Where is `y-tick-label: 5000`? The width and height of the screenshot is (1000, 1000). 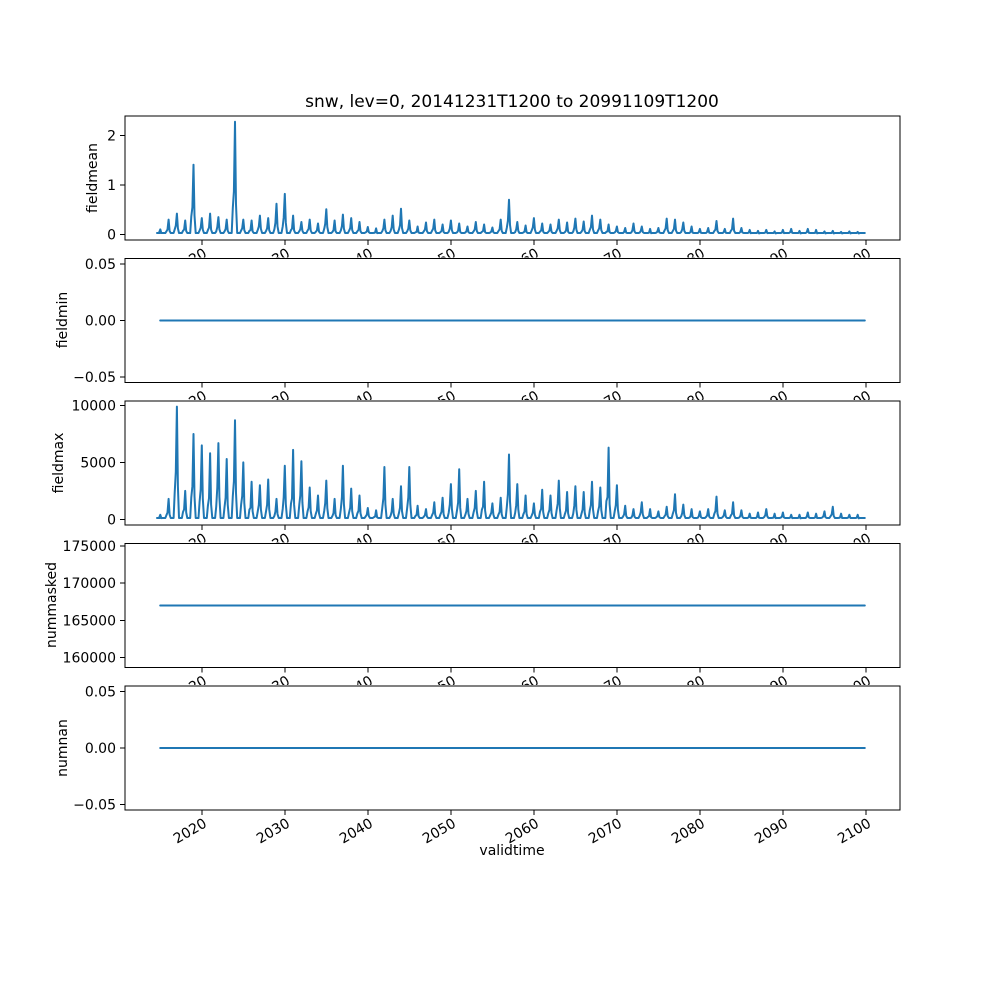 y-tick-label: 5000 is located at coordinates (98, 463).